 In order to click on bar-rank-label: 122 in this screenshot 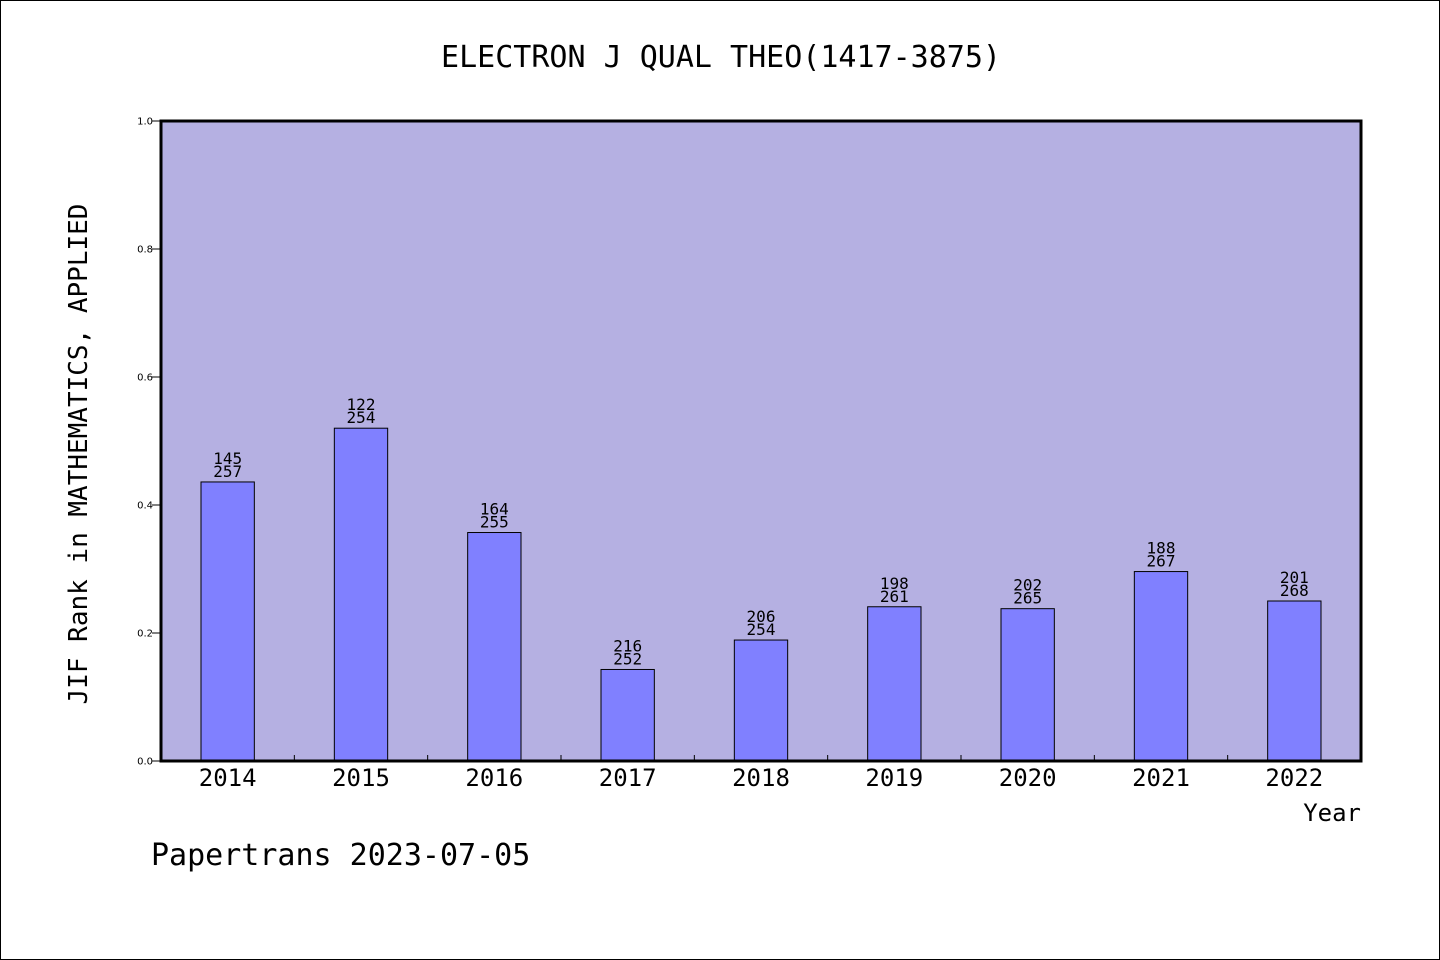, I will do `click(361, 404)`.